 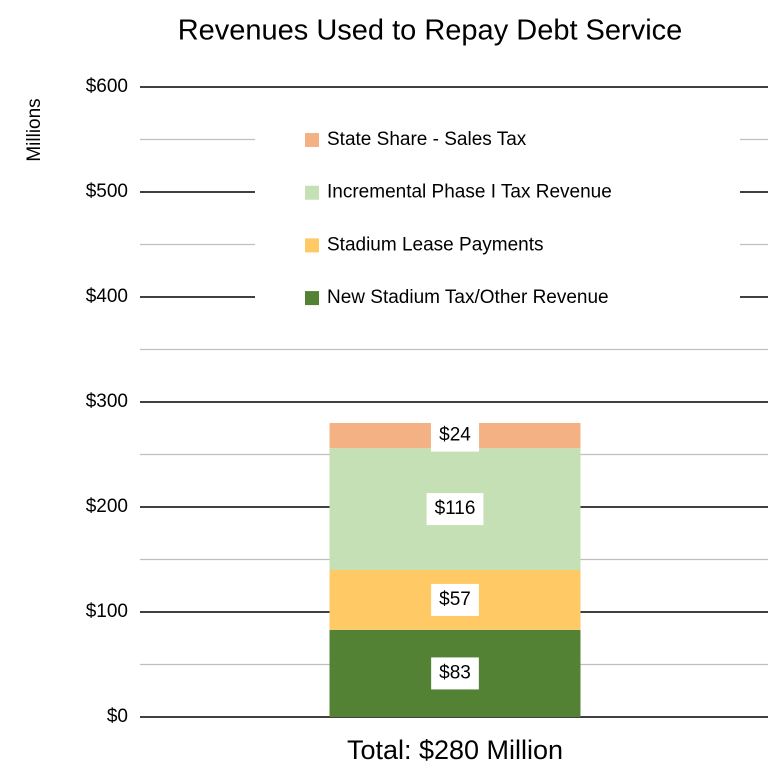 I want to click on y-tick-label: $400, so click(x=107, y=296).